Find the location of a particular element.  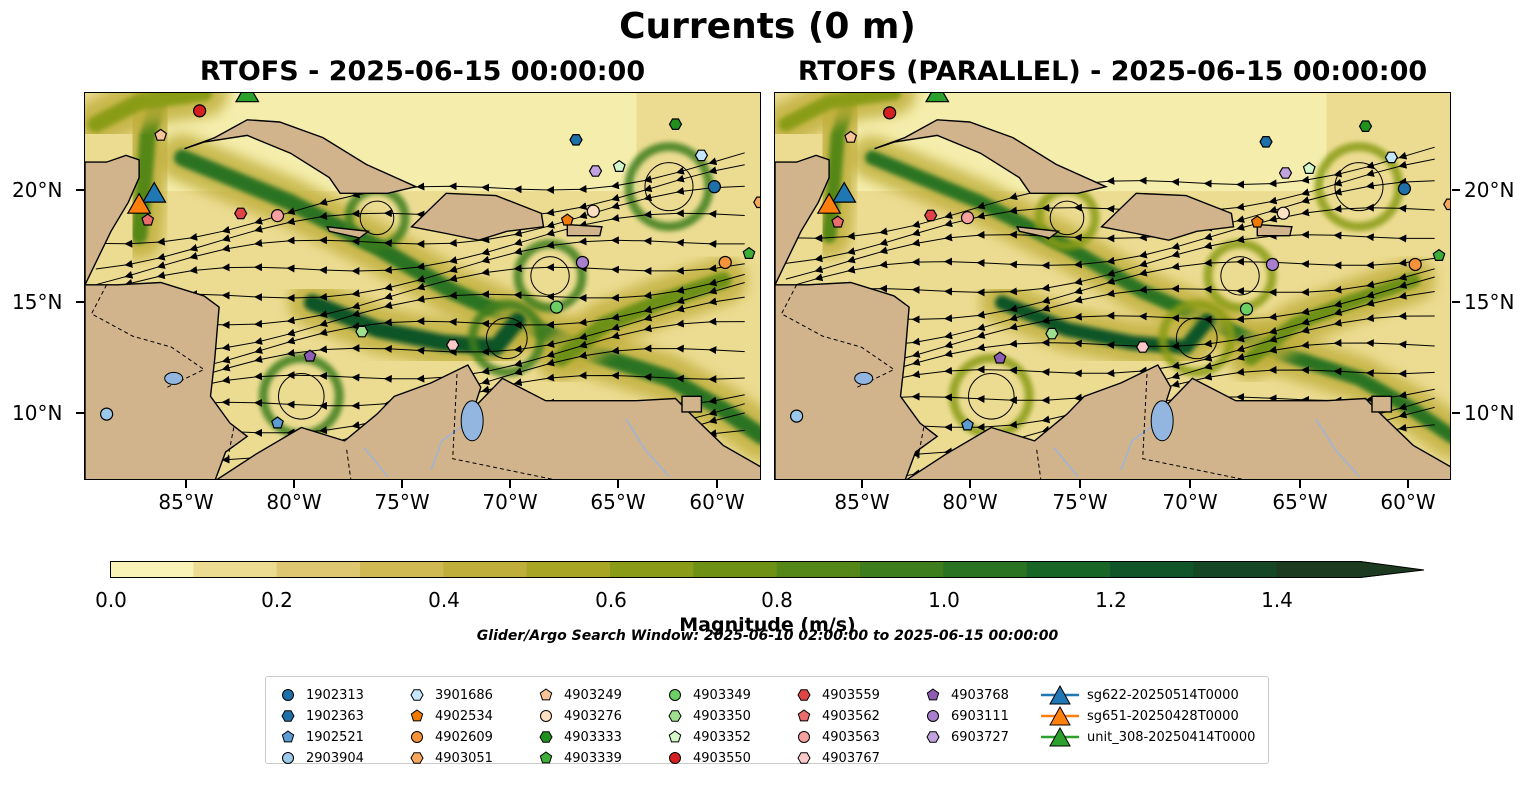

lat-tickmark is located at coordinates (1456, 302).